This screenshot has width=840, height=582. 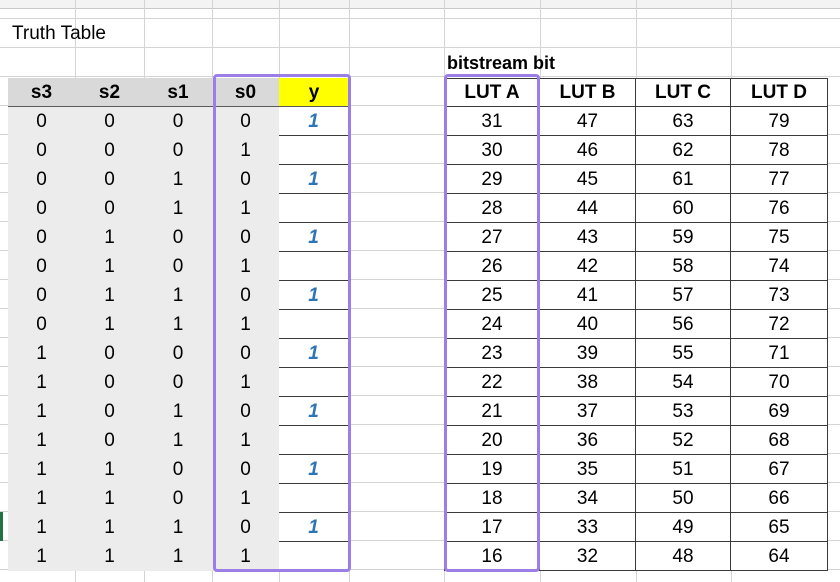 I want to click on lut-cell-c: 60, so click(x=683, y=208).